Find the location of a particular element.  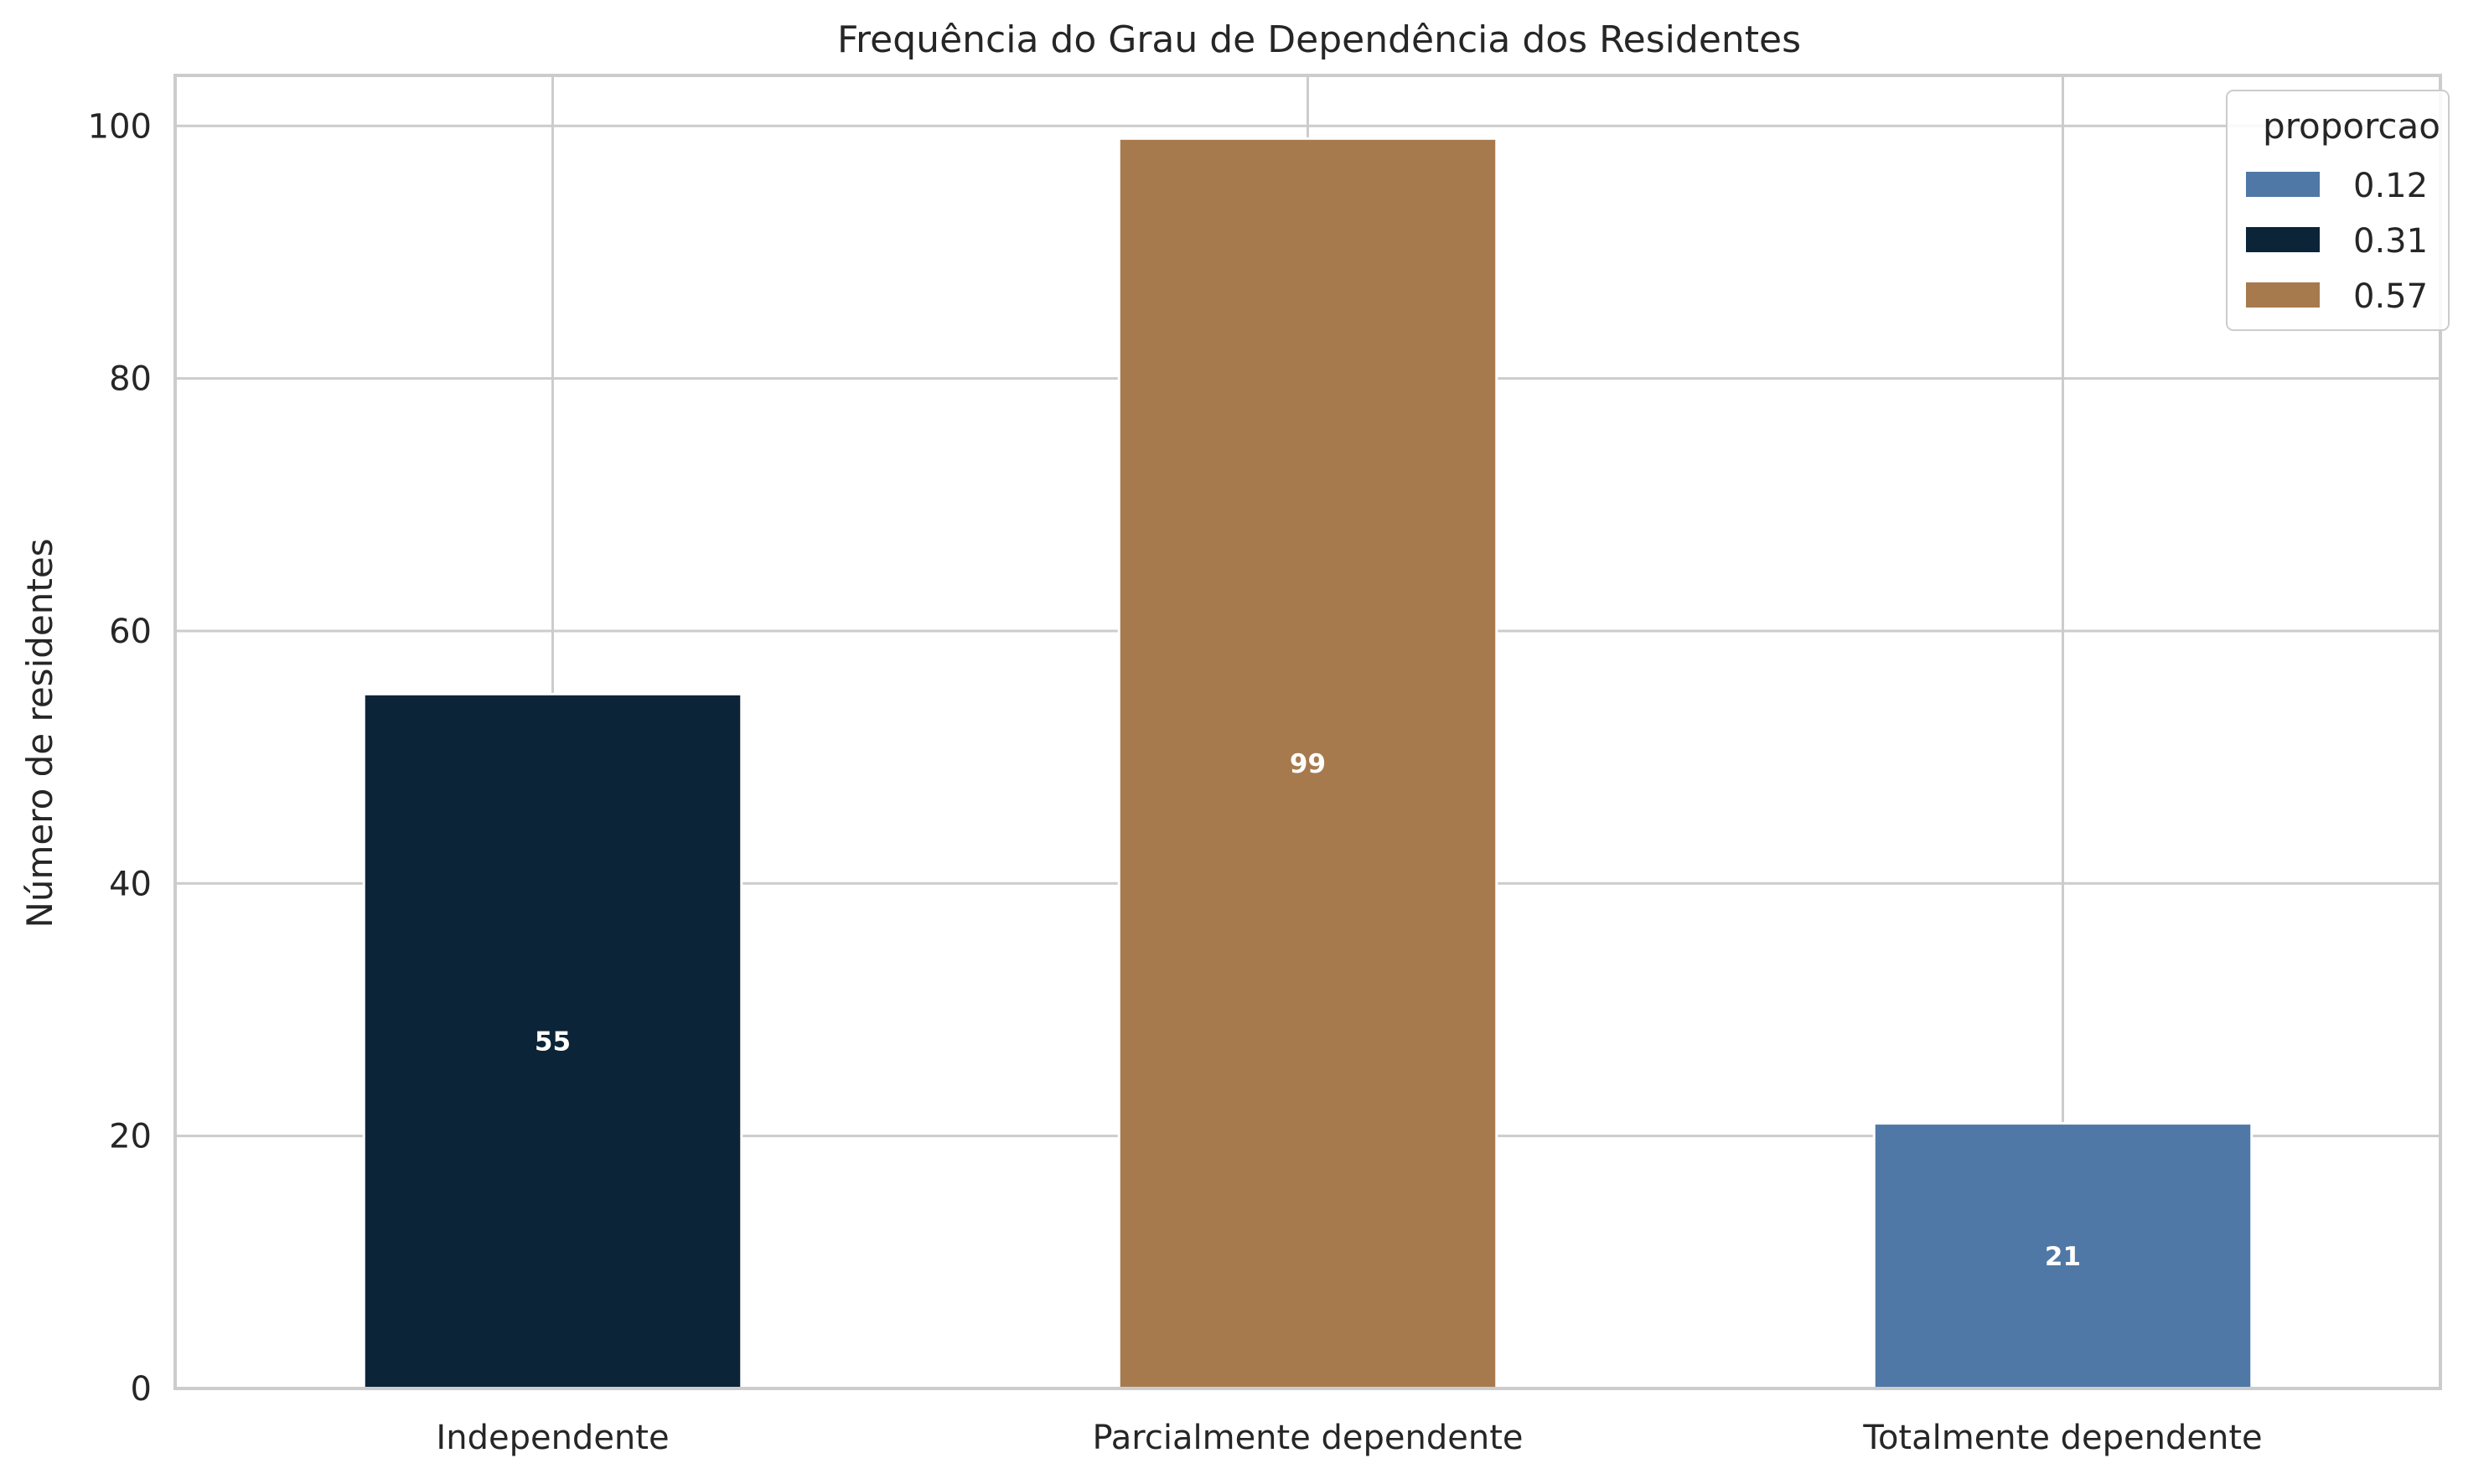

x-tick-label: Totalmente dependente is located at coordinates (2062, 1438).